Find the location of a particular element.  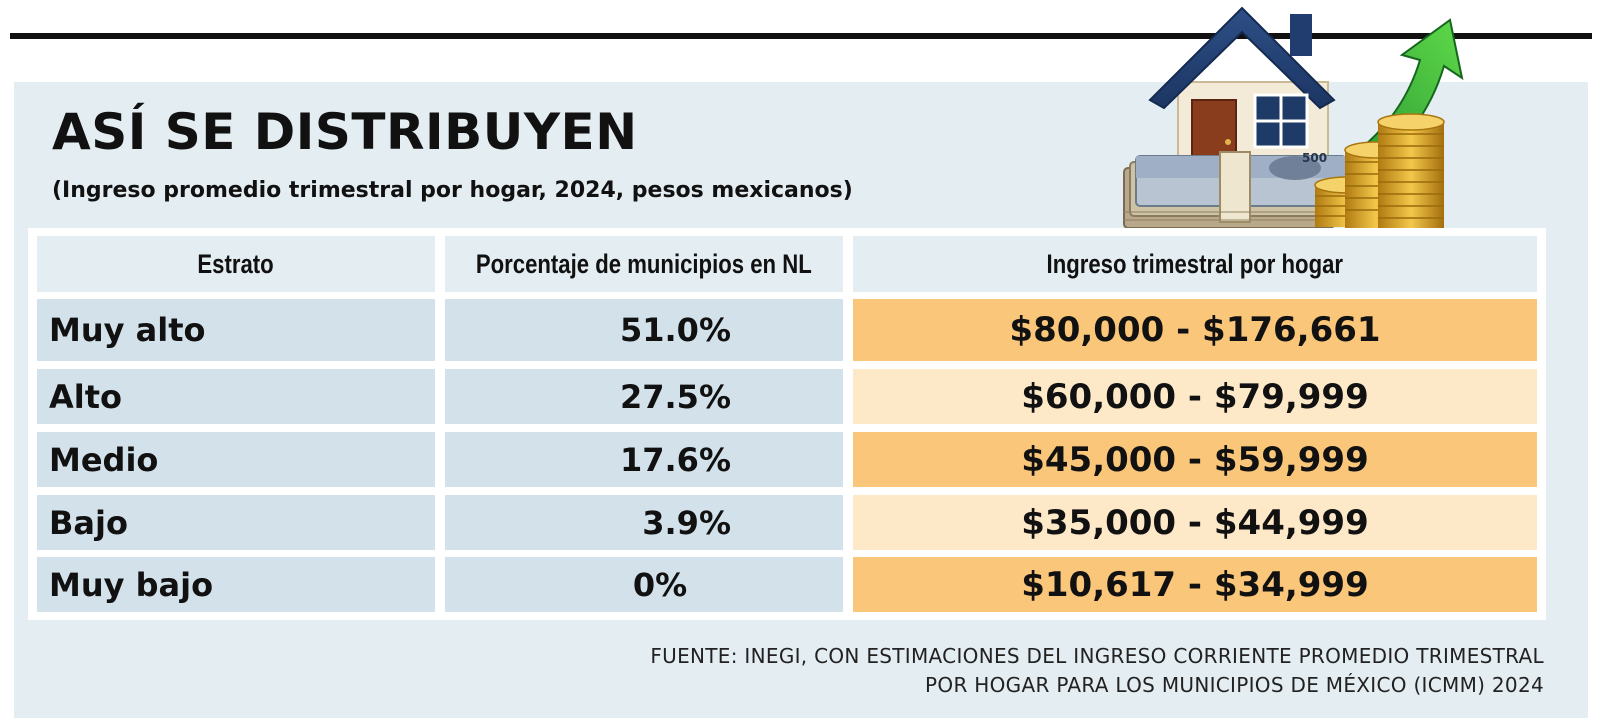

table-row-ingreso: $60,000 - $79,999 is located at coordinates (1195, 396).